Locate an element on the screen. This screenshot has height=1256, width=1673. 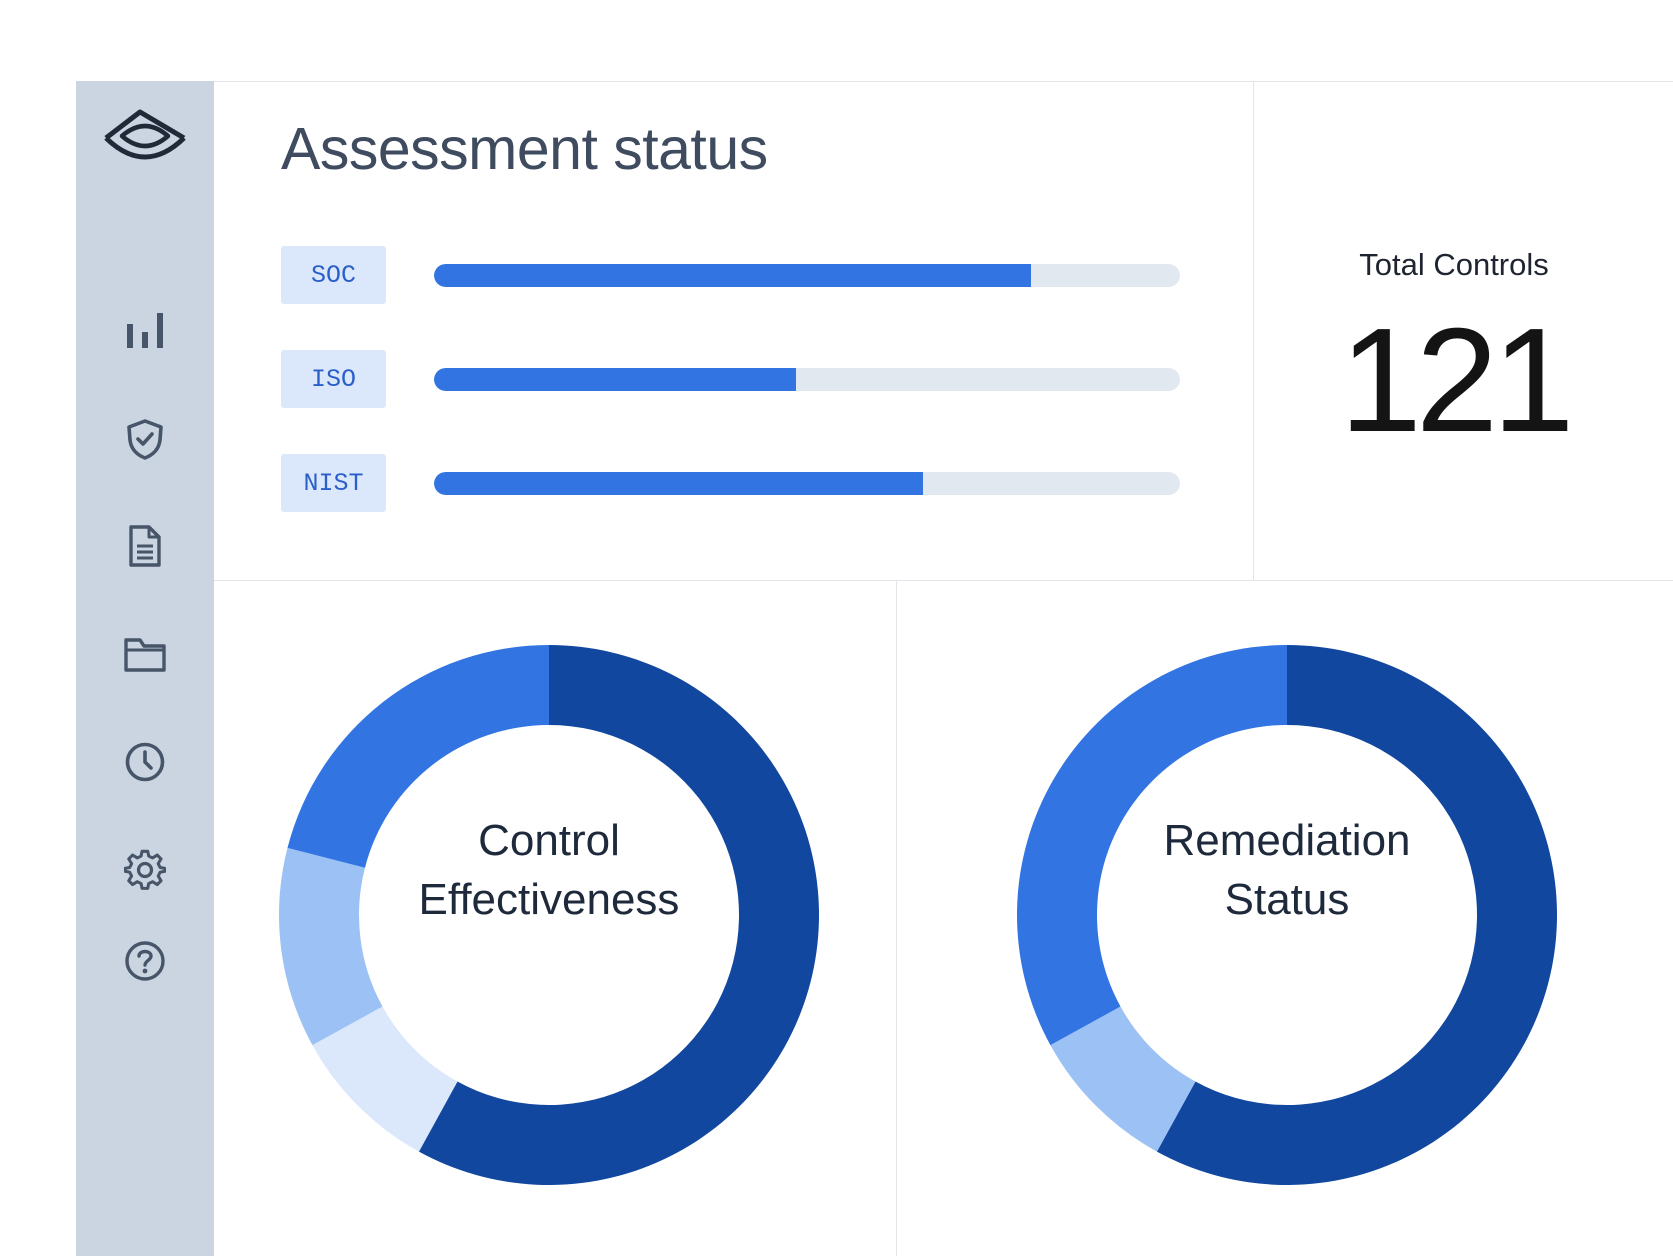
control-effectiveness-donut is located at coordinates (549, 915).